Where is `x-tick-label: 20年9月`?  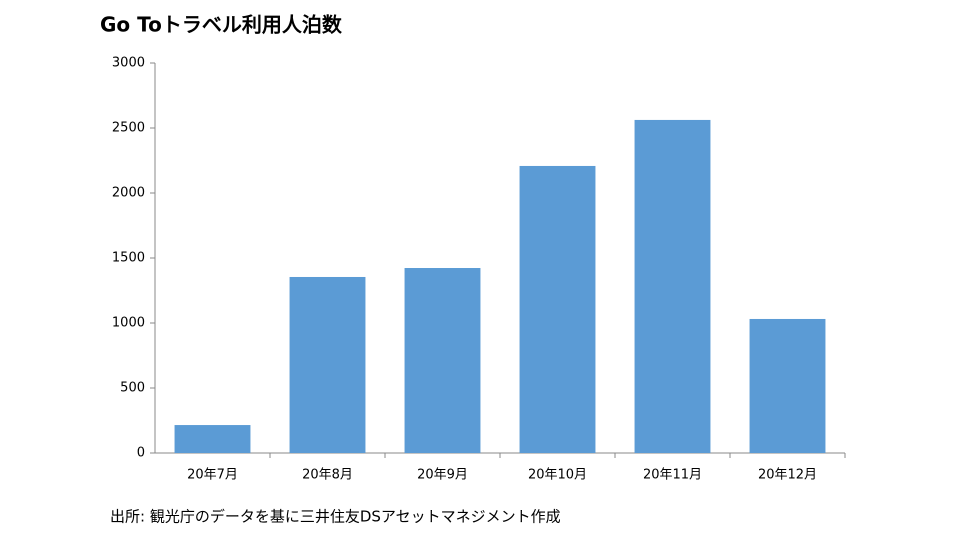 x-tick-label: 20年9月 is located at coordinates (442, 475).